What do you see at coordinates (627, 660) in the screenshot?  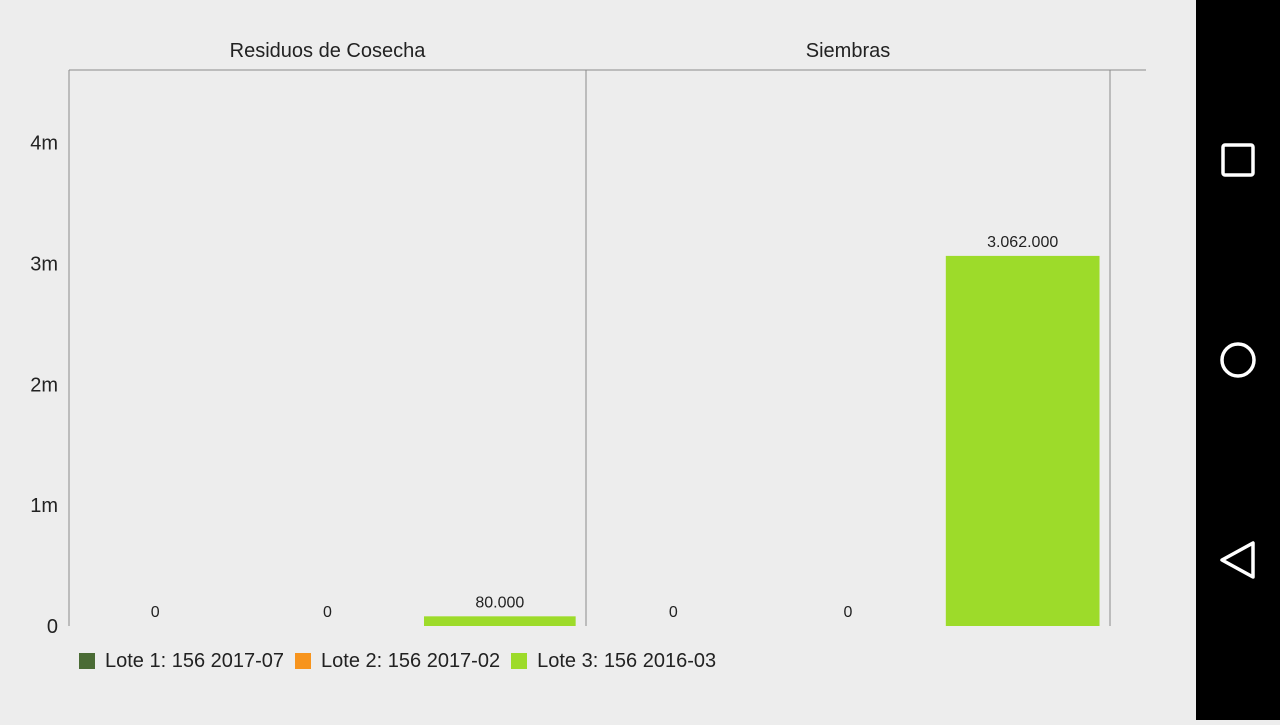 I see `legend-label-lote-3: Lote 3: 156 2016-03` at bounding box center [627, 660].